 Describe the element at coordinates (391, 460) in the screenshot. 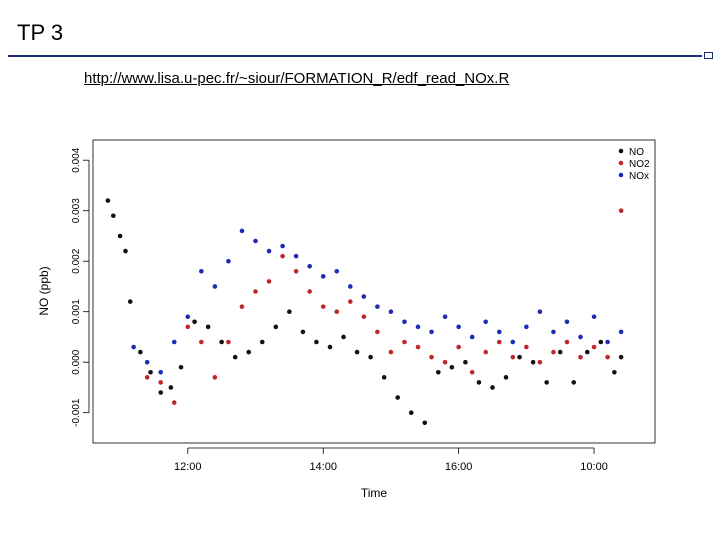

I see `x-axis: 12:00 14:00 16:00 10:00` at that location.